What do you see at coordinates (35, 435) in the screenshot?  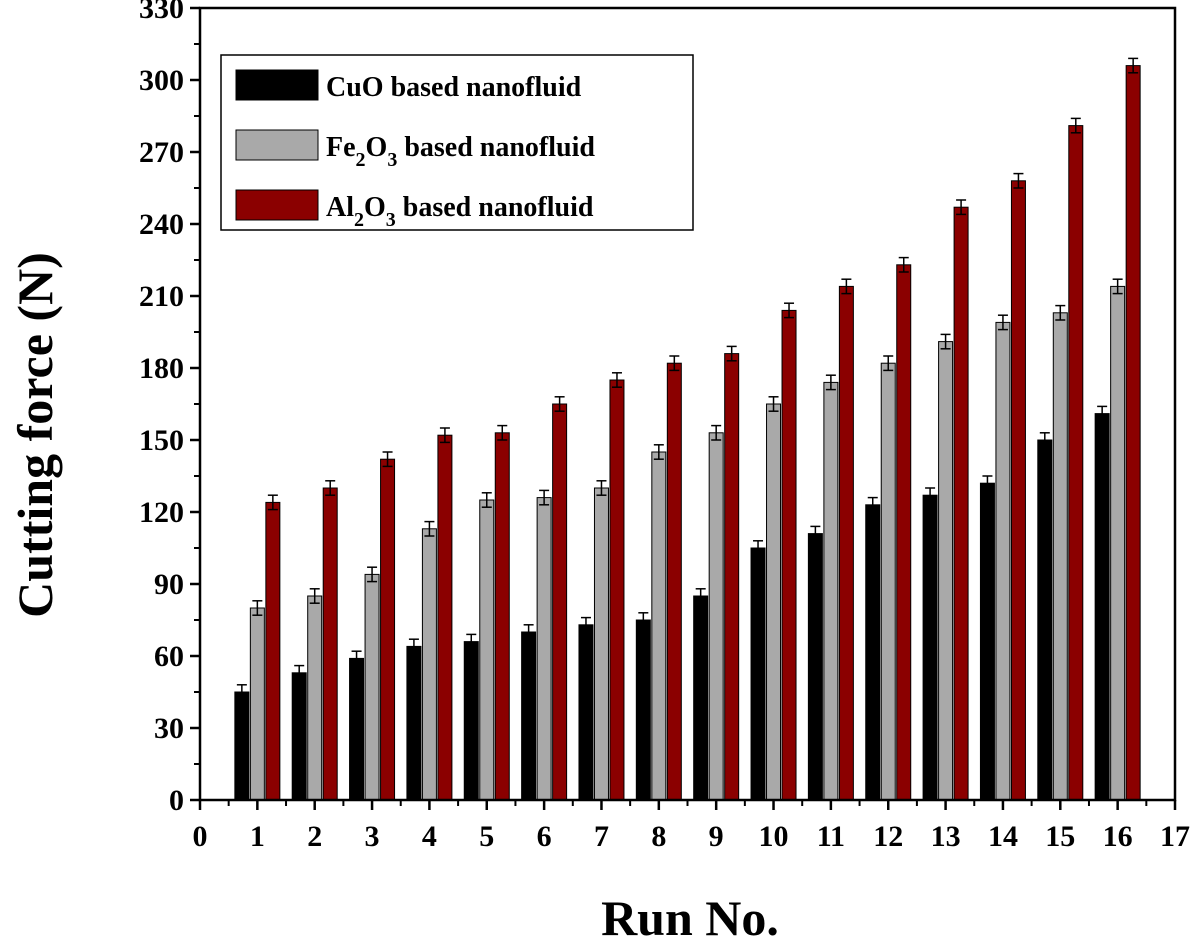 I see `y-axis-label: Cutting force (N)` at bounding box center [35, 435].